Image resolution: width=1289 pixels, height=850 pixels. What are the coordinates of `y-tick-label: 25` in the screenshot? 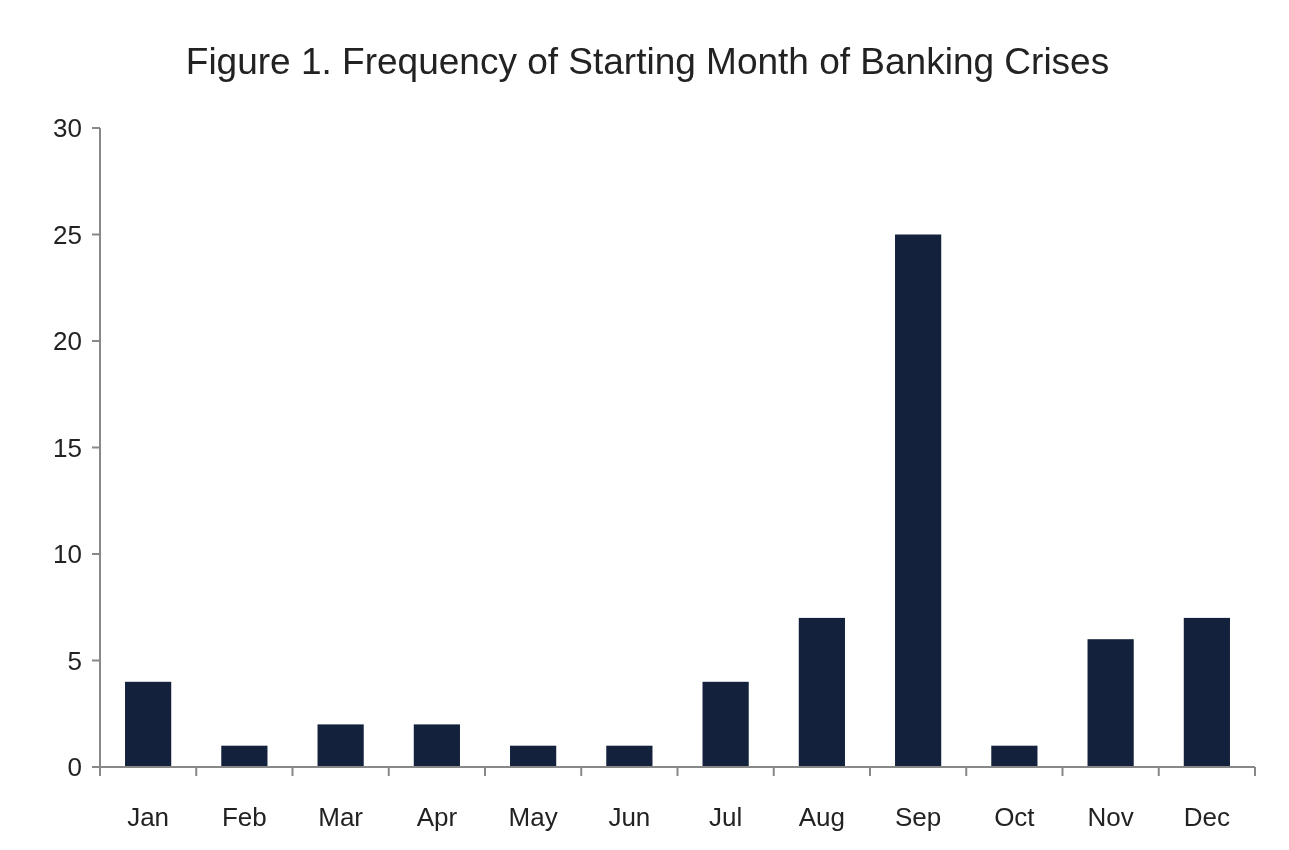 It's located at (67, 234).